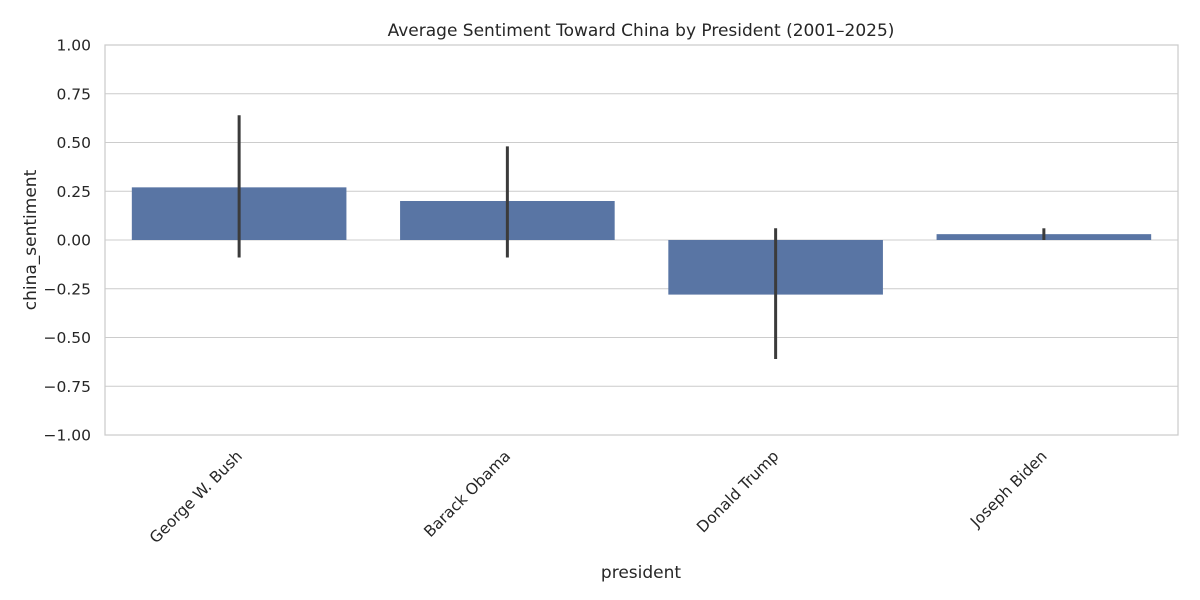 The image size is (1200, 600). What do you see at coordinates (68, 387) in the screenshot?
I see `y-tick-label: −0.75` at bounding box center [68, 387].